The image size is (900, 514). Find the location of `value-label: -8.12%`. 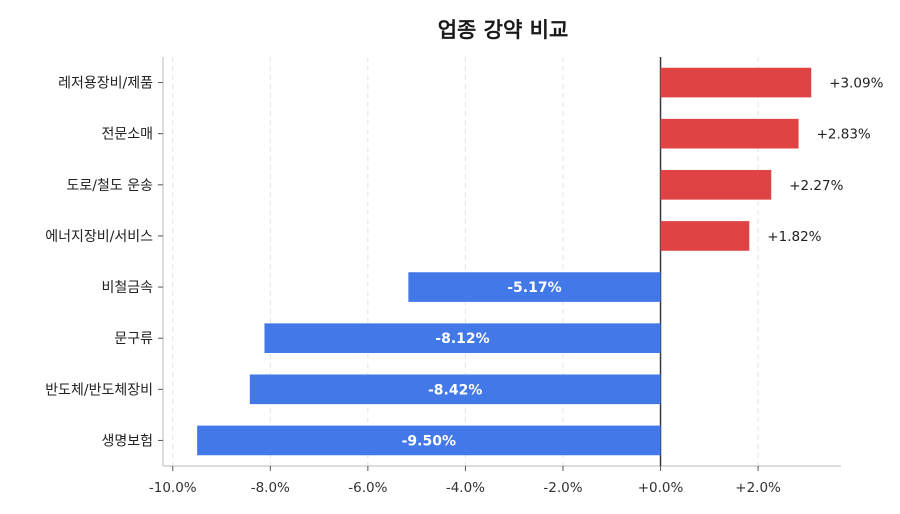

value-label: -8.12% is located at coordinates (462, 339).